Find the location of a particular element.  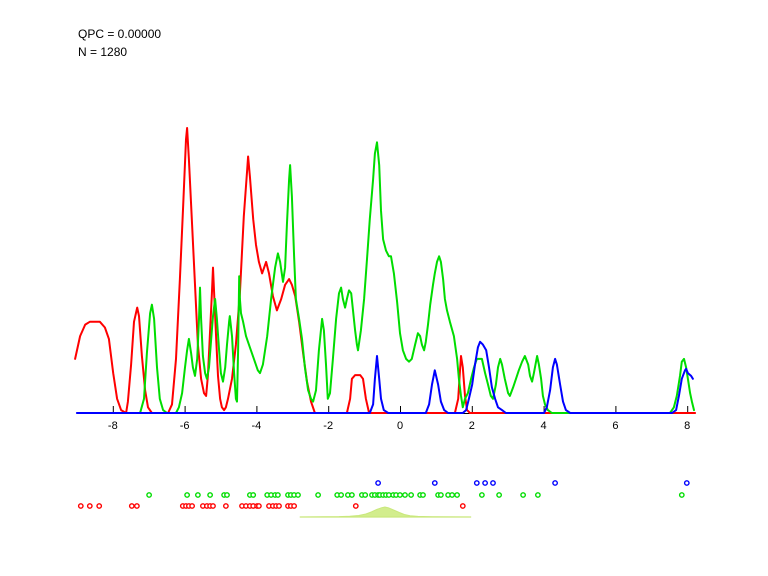

x-tick-label: 8 is located at coordinates (687, 426).